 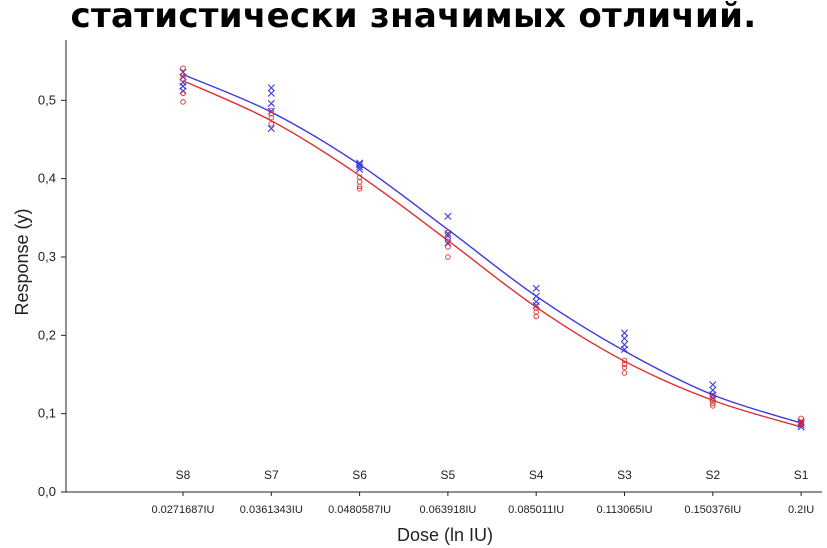 What do you see at coordinates (624, 475) in the screenshot?
I see `x-category-label: S3` at bounding box center [624, 475].